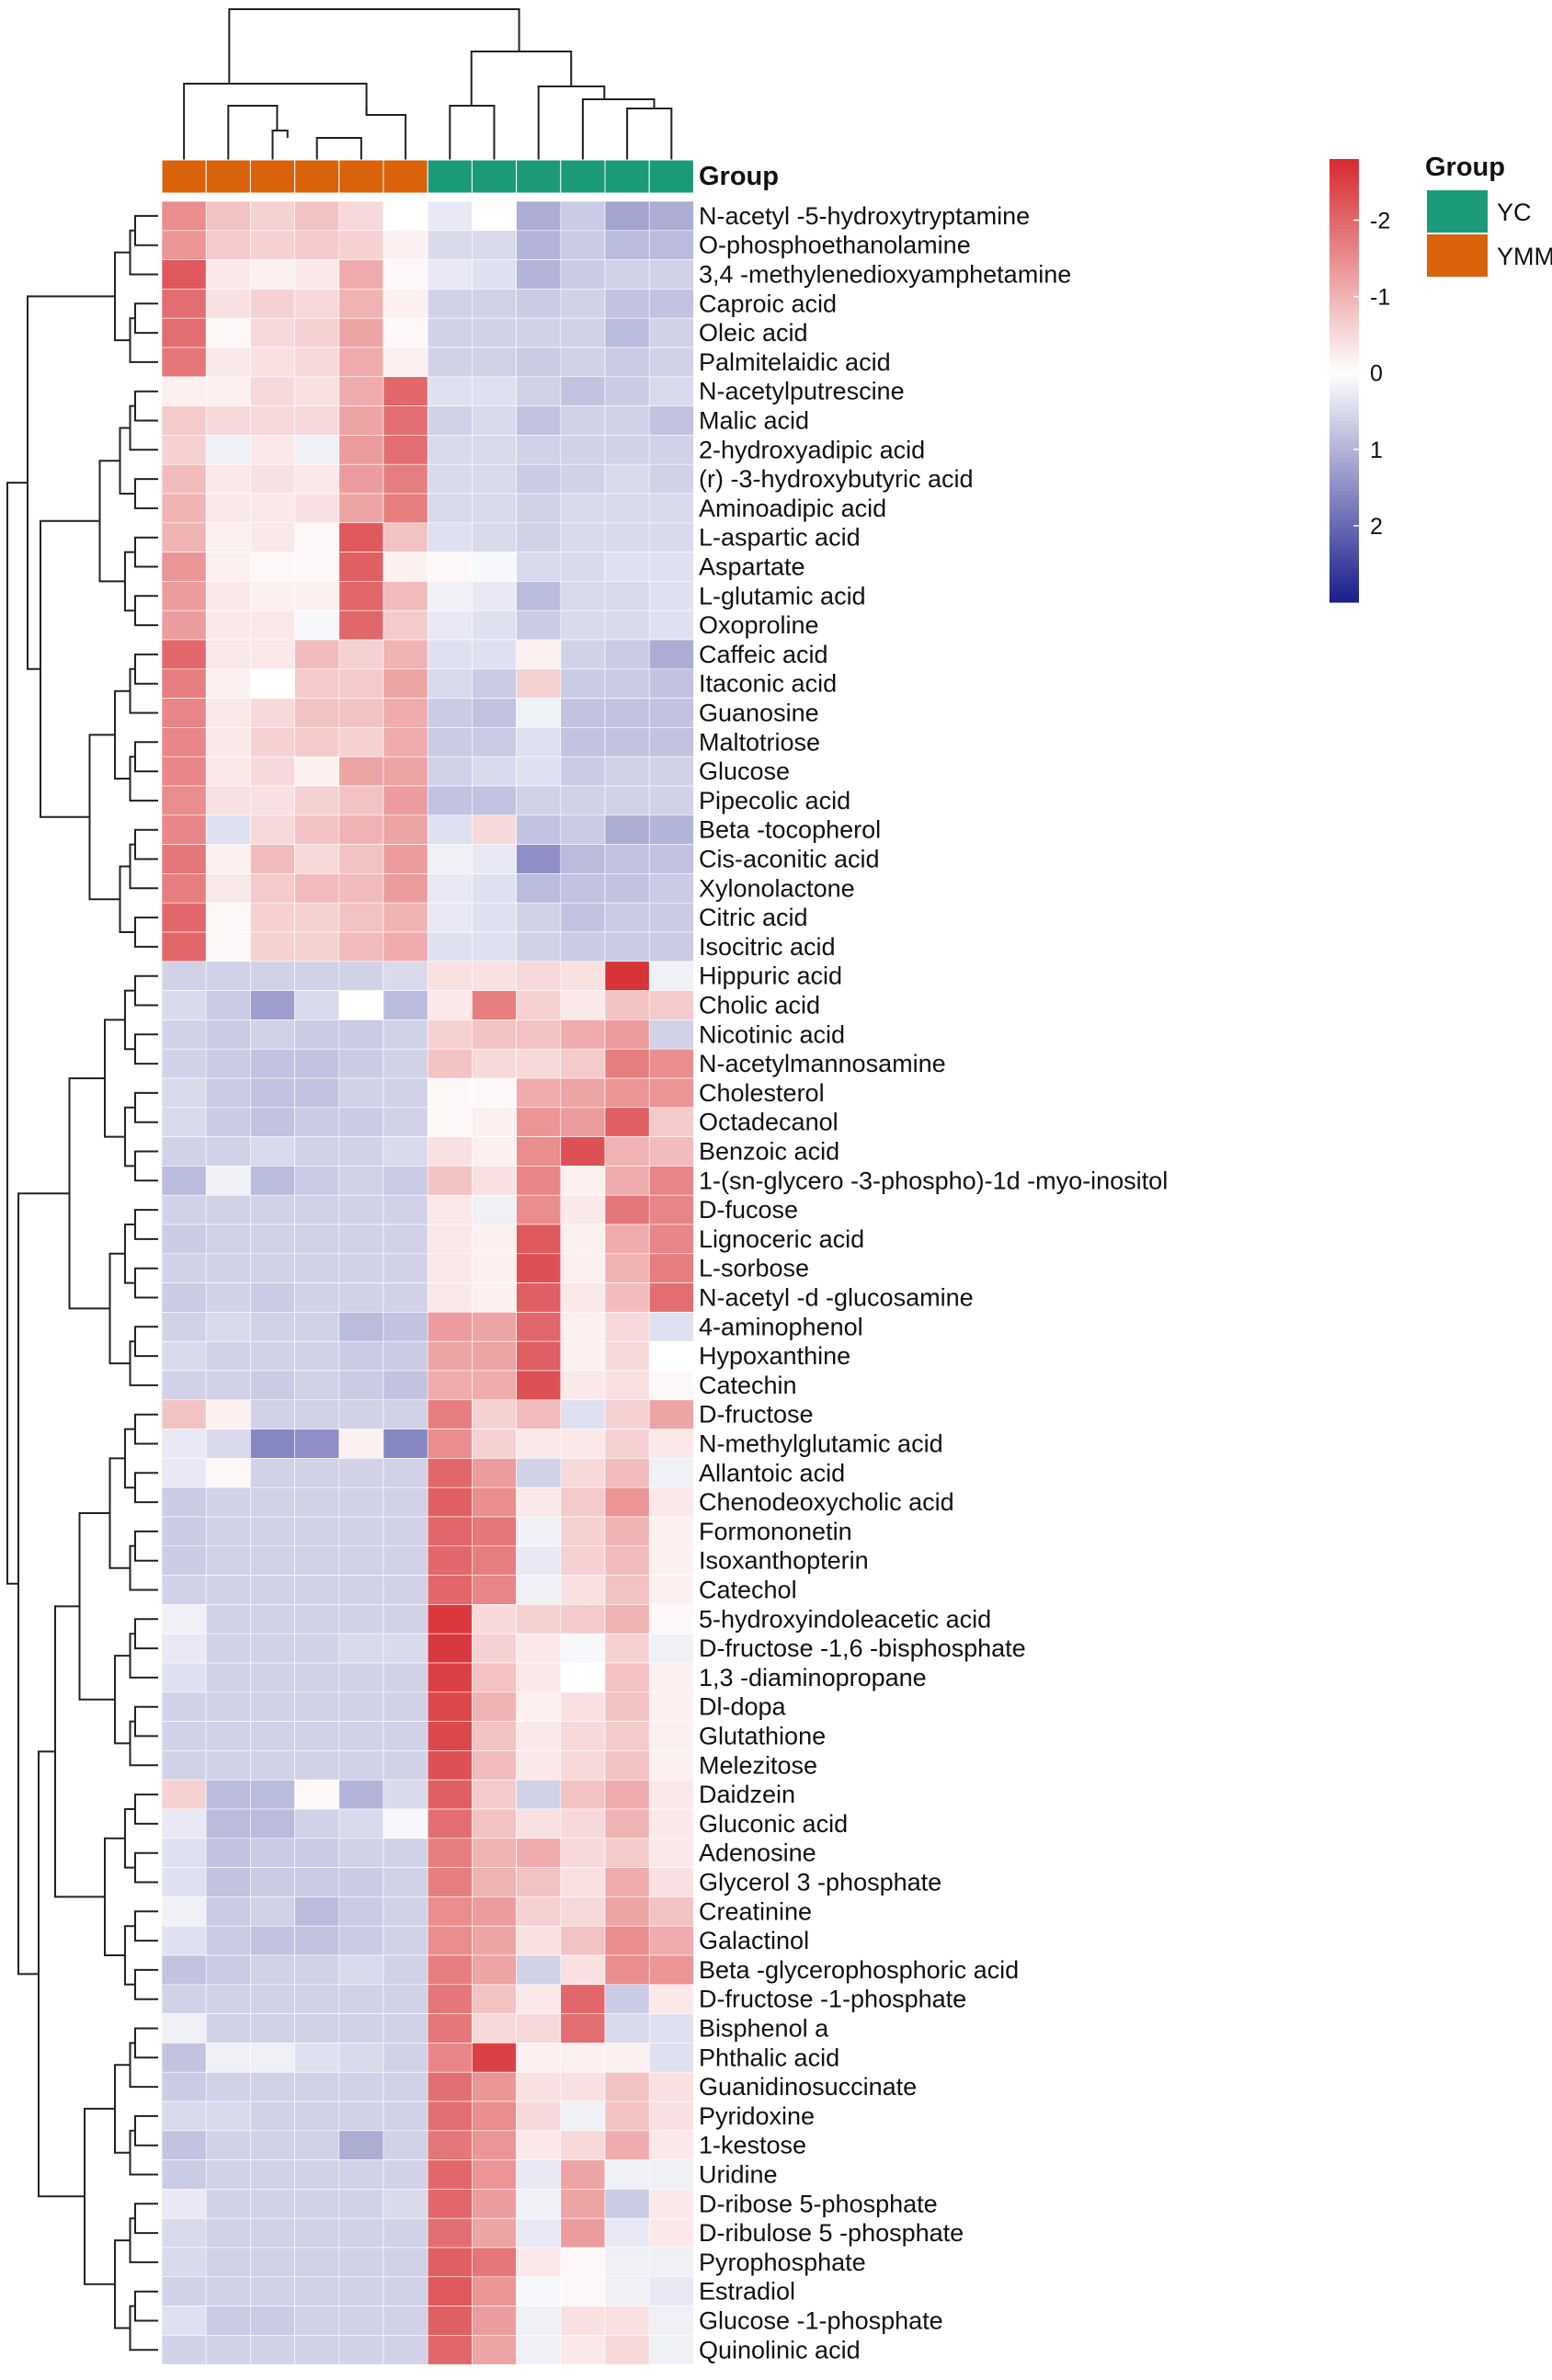 Image resolution: width=1552 pixels, height=2380 pixels. What do you see at coordinates (769, 1122) in the screenshot?
I see `row-label: Octadecanol` at bounding box center [769, 1122].